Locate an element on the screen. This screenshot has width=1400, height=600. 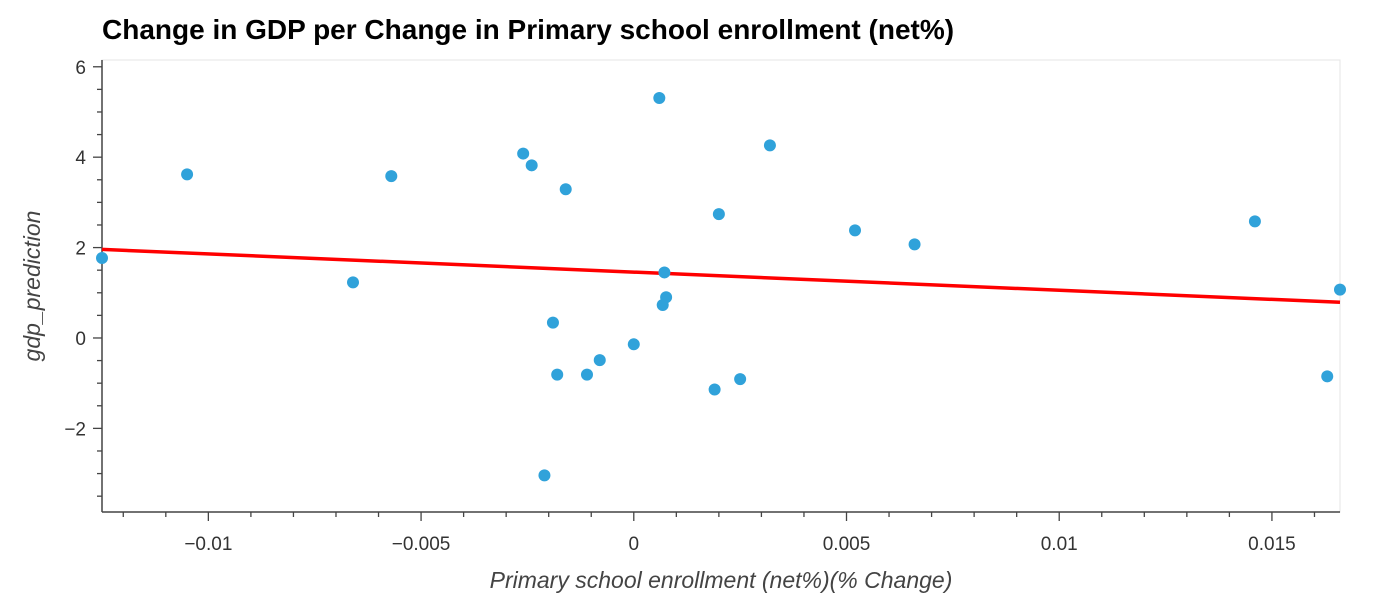
y-tick-label: 0 is located at coordinates (80, 339).